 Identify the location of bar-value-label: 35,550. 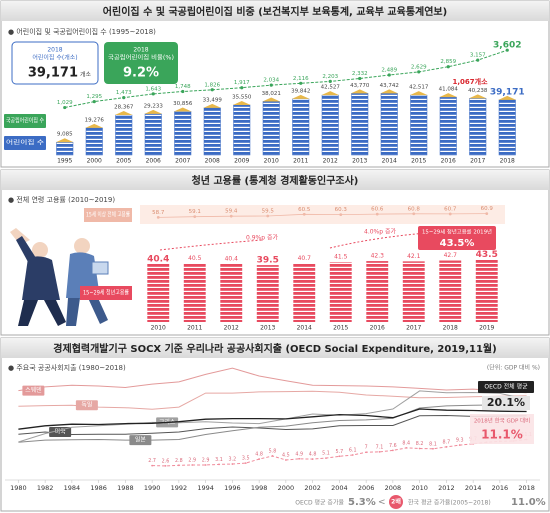
(242, 97).